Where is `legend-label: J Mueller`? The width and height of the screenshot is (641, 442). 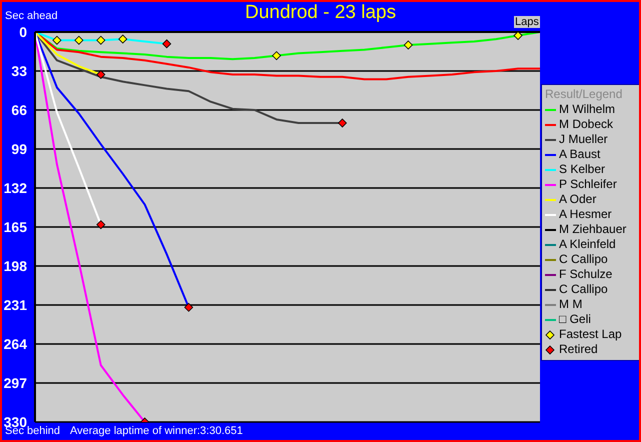 legend-label: J Mueller is located at coordinates (583, 139).